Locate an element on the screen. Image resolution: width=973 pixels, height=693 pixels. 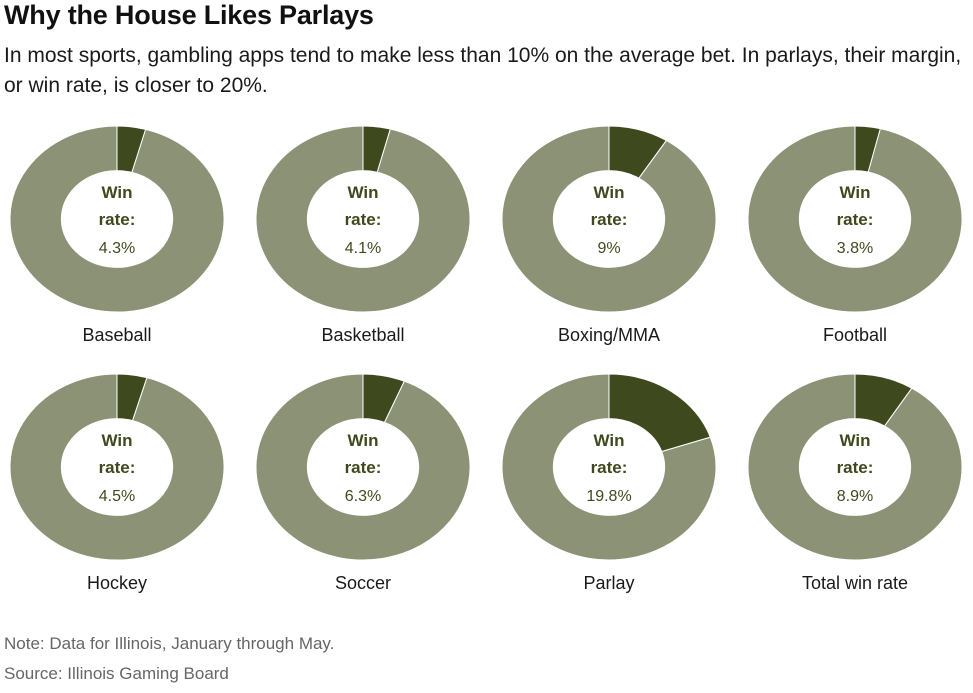
win-rate-value-parlay: 19.8% is located at coordinates (608, 496).